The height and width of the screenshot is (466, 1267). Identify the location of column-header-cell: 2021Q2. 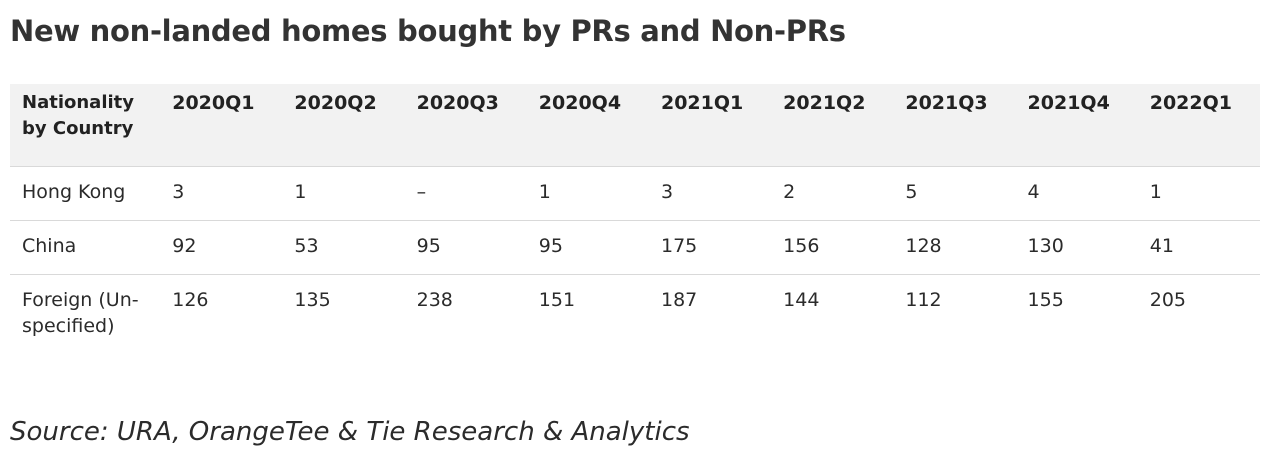
(832, 125).